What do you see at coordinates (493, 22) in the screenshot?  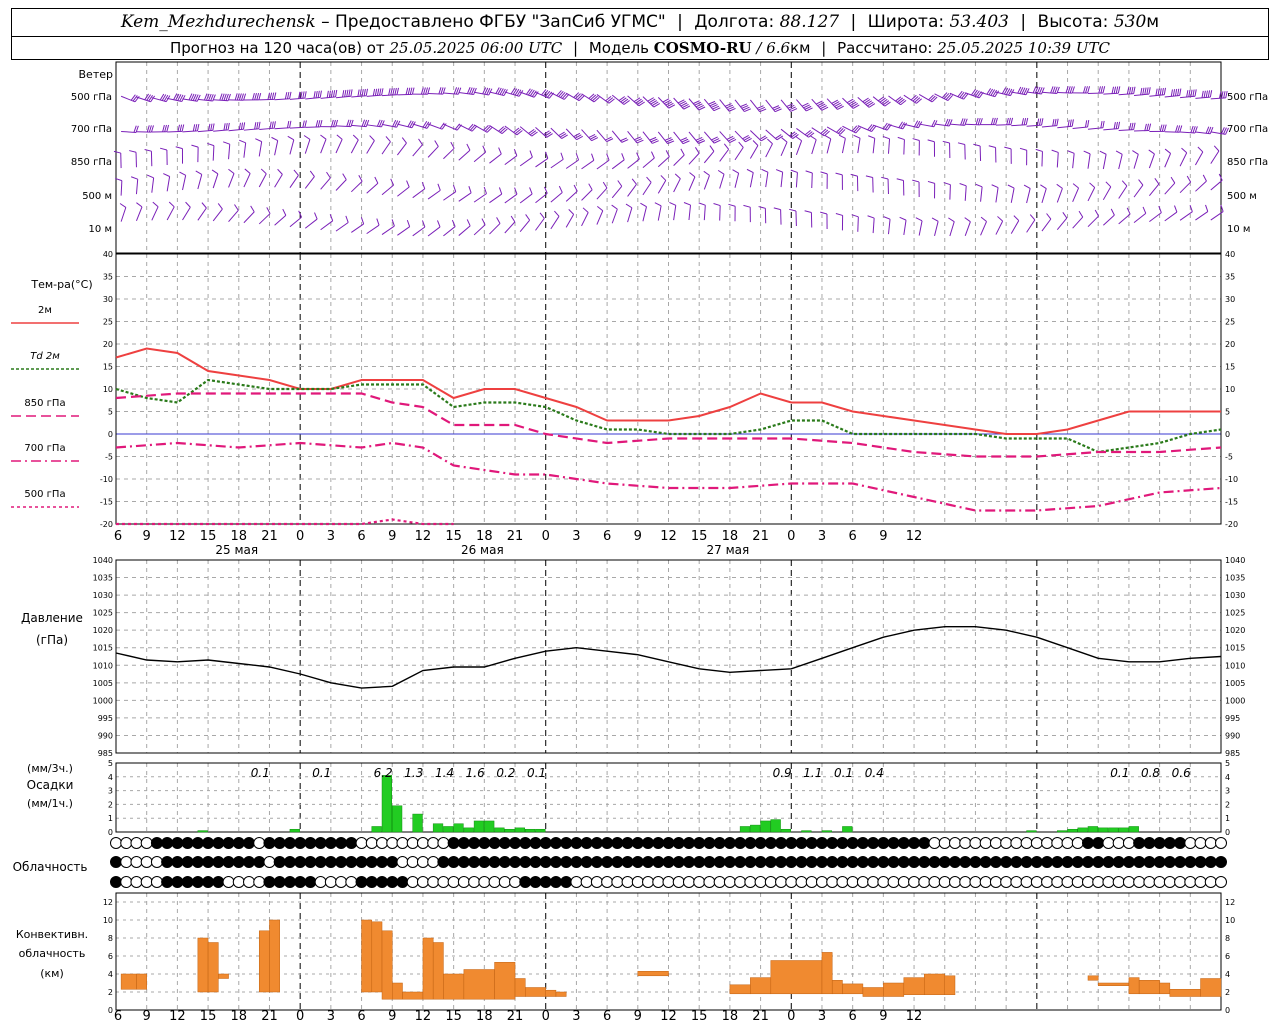 I see `provider-text: – Предоставлено ФГБУ "ЗапСиб УГМС"` at bounding box center [493, 22].